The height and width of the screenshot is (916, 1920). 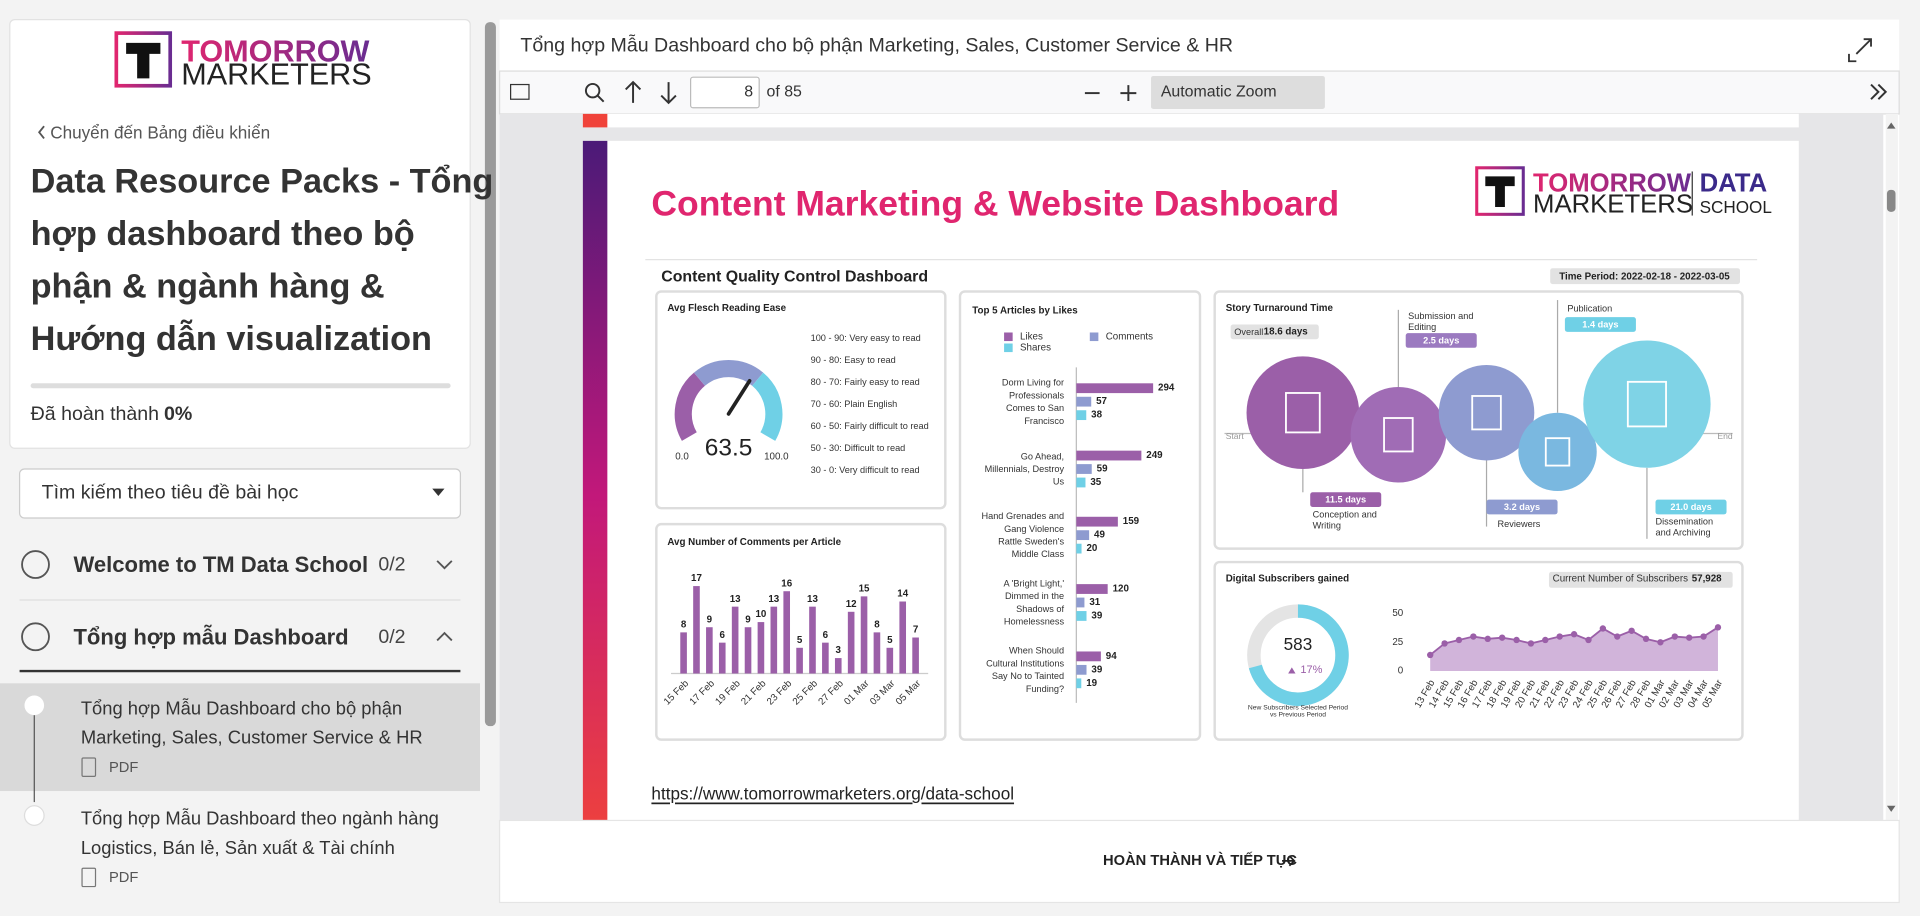 What do you see at coordinates (1734, 184) in the screenshot?
I see `logo-text: DATA` at bounding box center [1734, 184].